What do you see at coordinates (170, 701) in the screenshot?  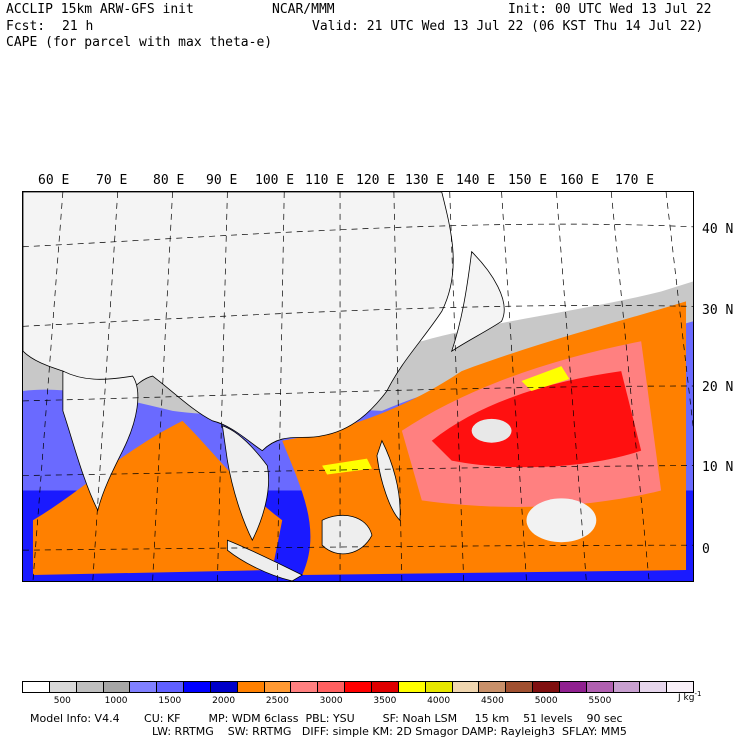 I see `colorbar-tick: 1500` at bounding box center [170, 701].